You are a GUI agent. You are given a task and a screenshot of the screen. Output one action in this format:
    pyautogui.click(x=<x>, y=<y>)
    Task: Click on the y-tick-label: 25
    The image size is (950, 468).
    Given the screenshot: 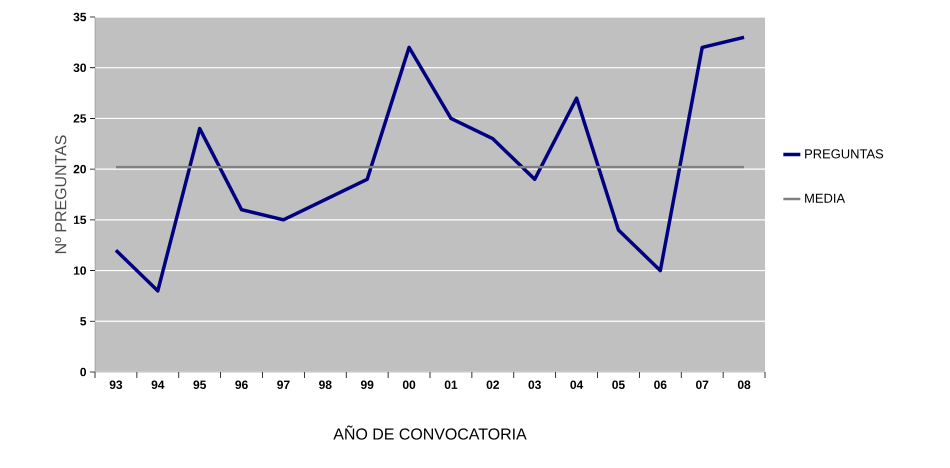 What is the action you would take?
    pyautogui.click(x=80, y=118)
    